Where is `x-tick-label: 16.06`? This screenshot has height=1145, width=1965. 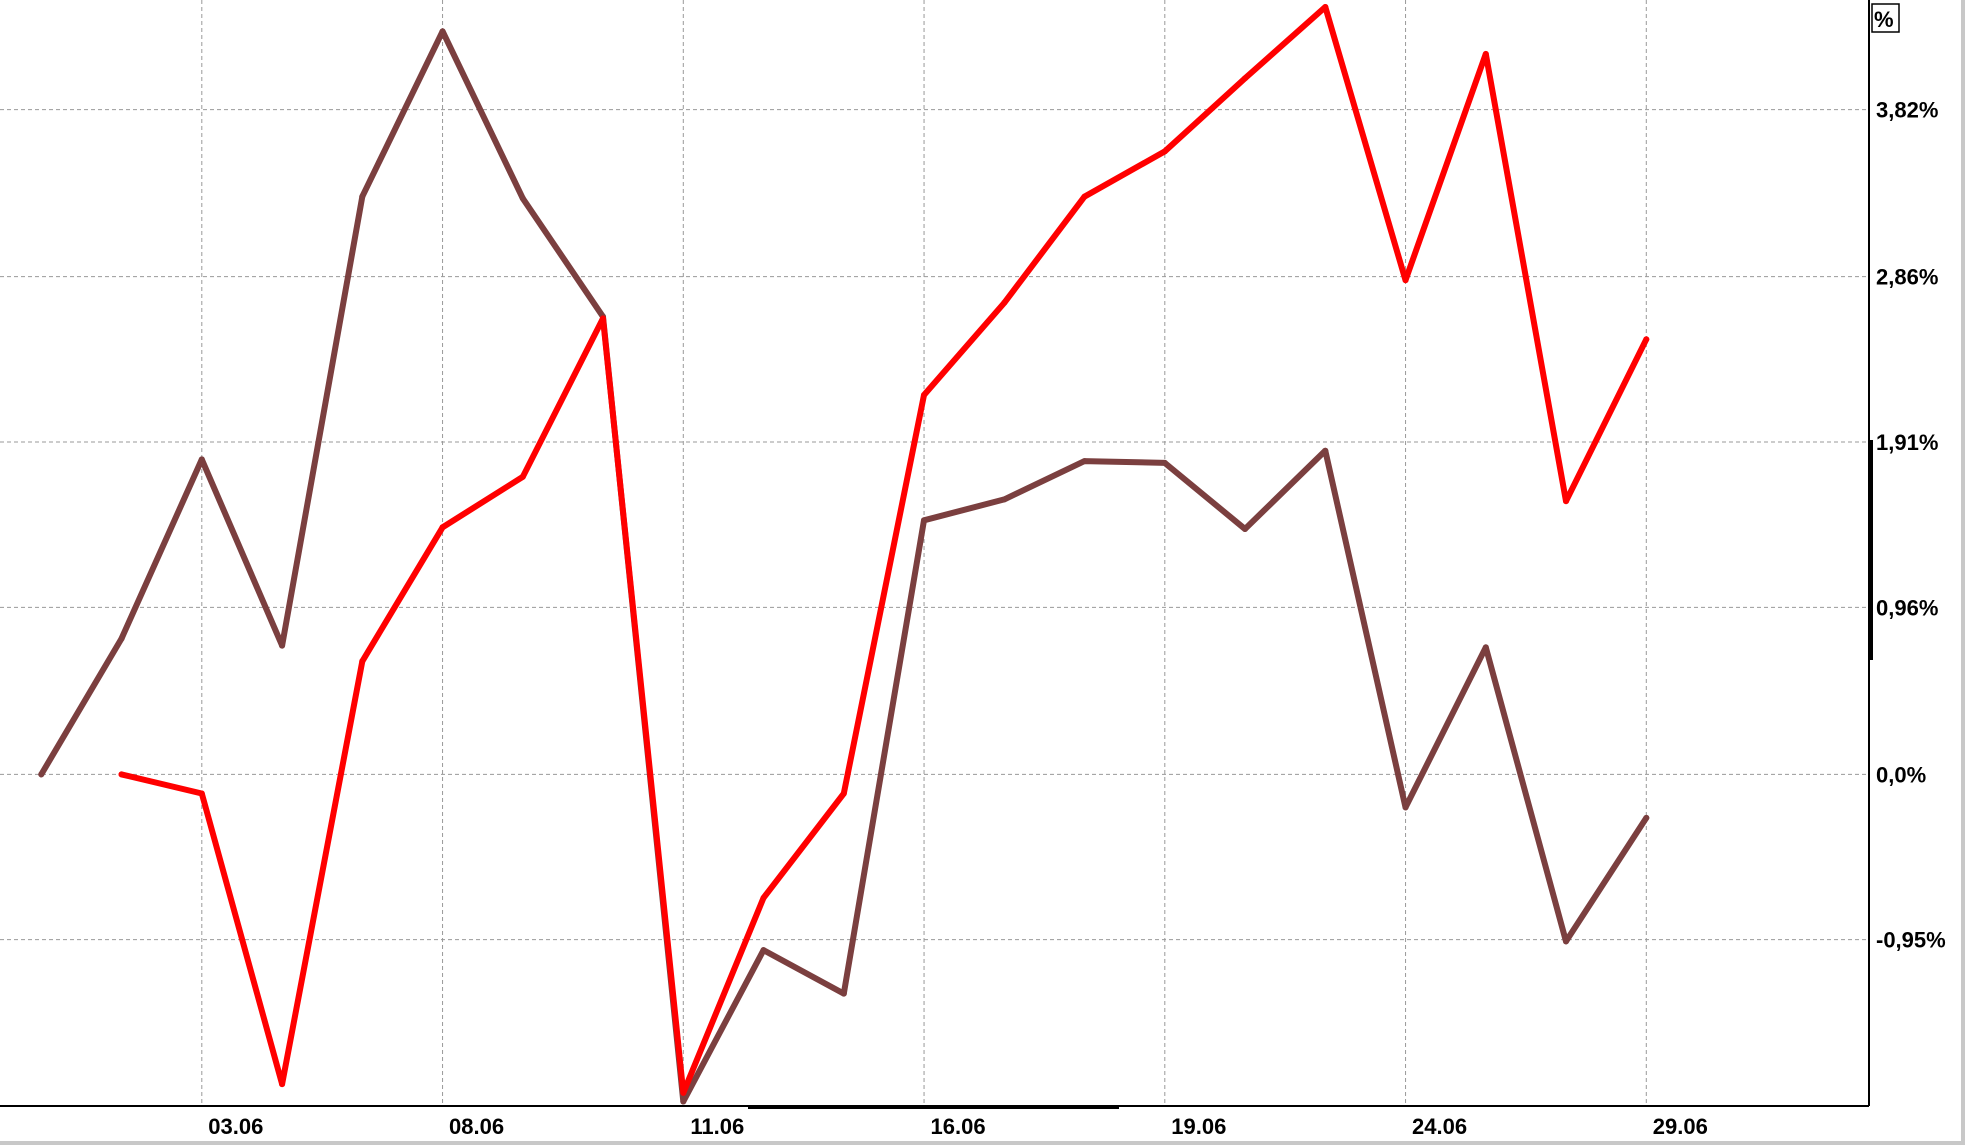
x-tick-label: 16.06 is located at coordinates (958, 1126).